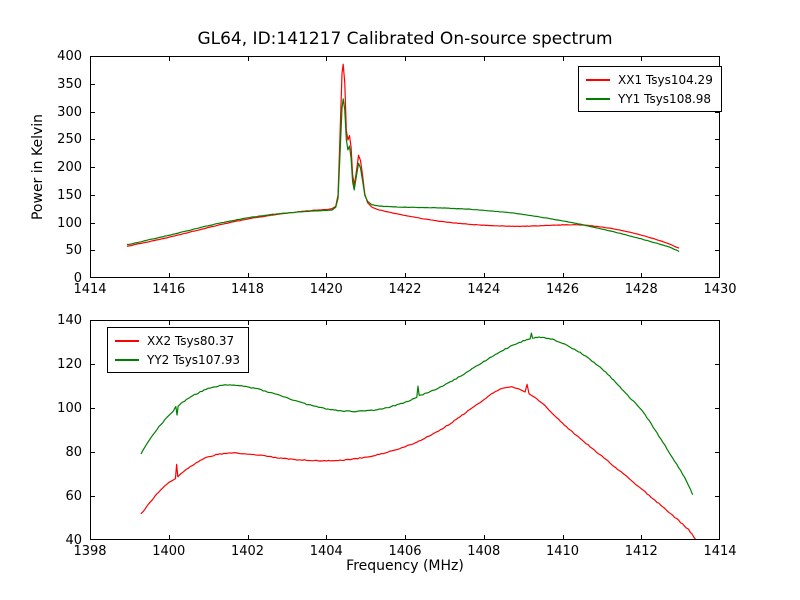  Describe the element at coordinates (69, 56) in the screenshot. I see `y-tick-label: 400` at that location.